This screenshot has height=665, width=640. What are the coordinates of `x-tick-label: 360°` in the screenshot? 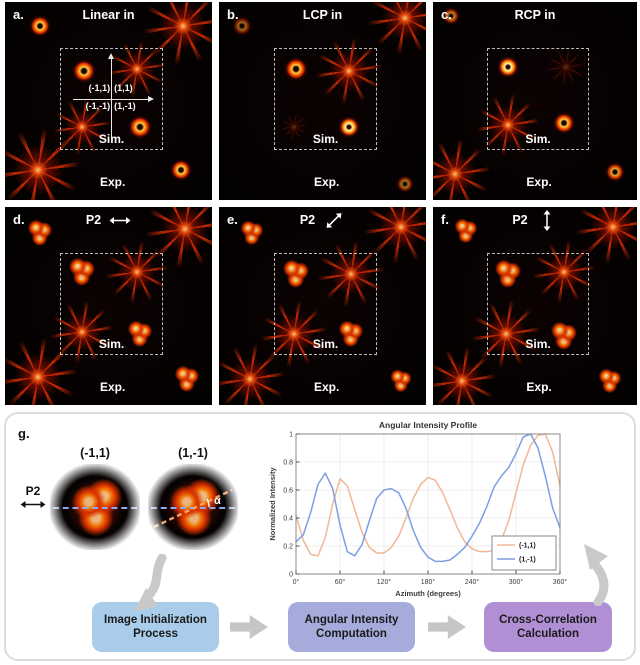 It's located at (560, 582).